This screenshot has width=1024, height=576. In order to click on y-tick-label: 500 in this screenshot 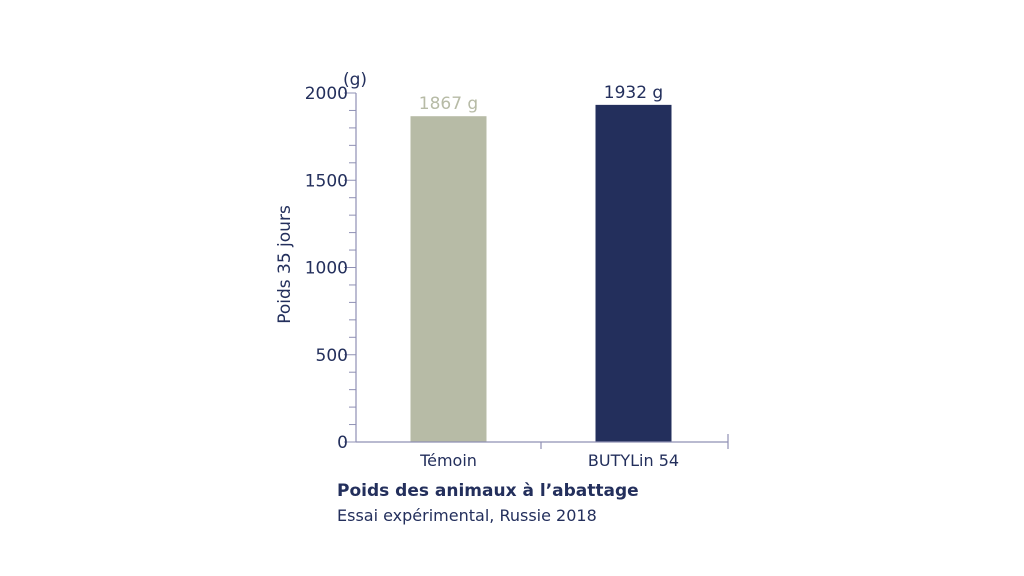, I will do `click(332, 356)`.